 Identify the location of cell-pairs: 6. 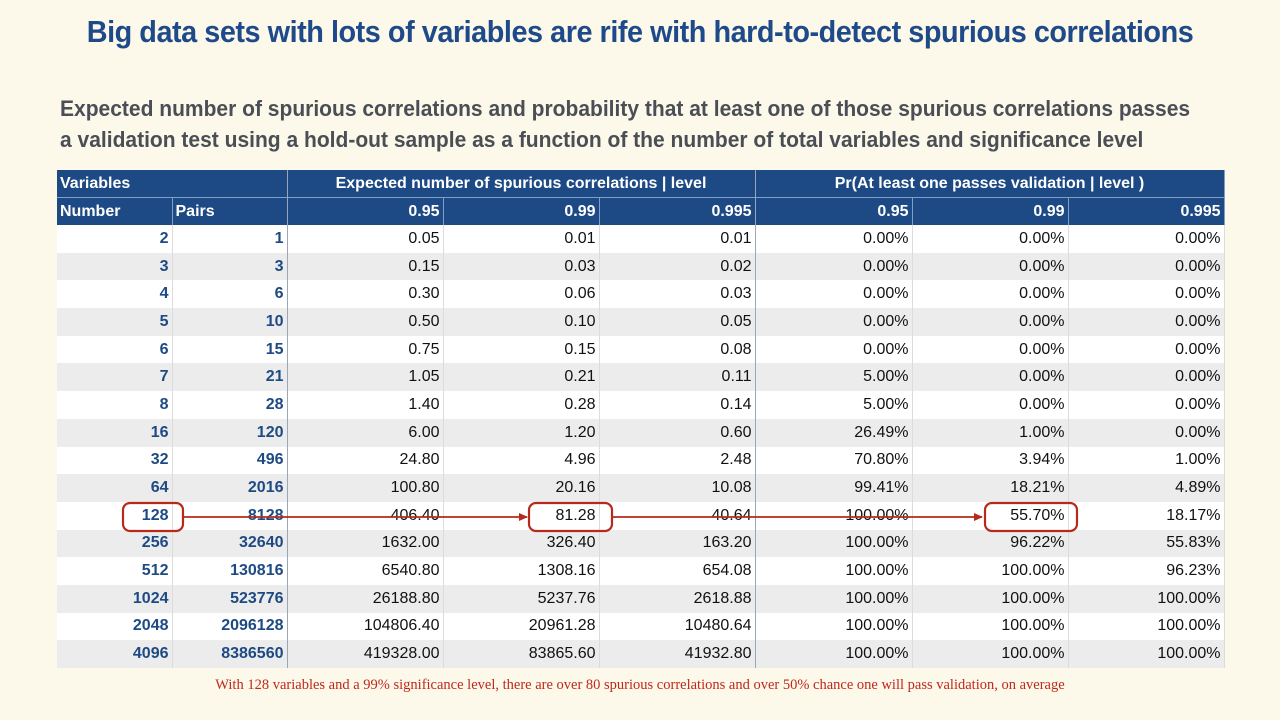
(230, 294).